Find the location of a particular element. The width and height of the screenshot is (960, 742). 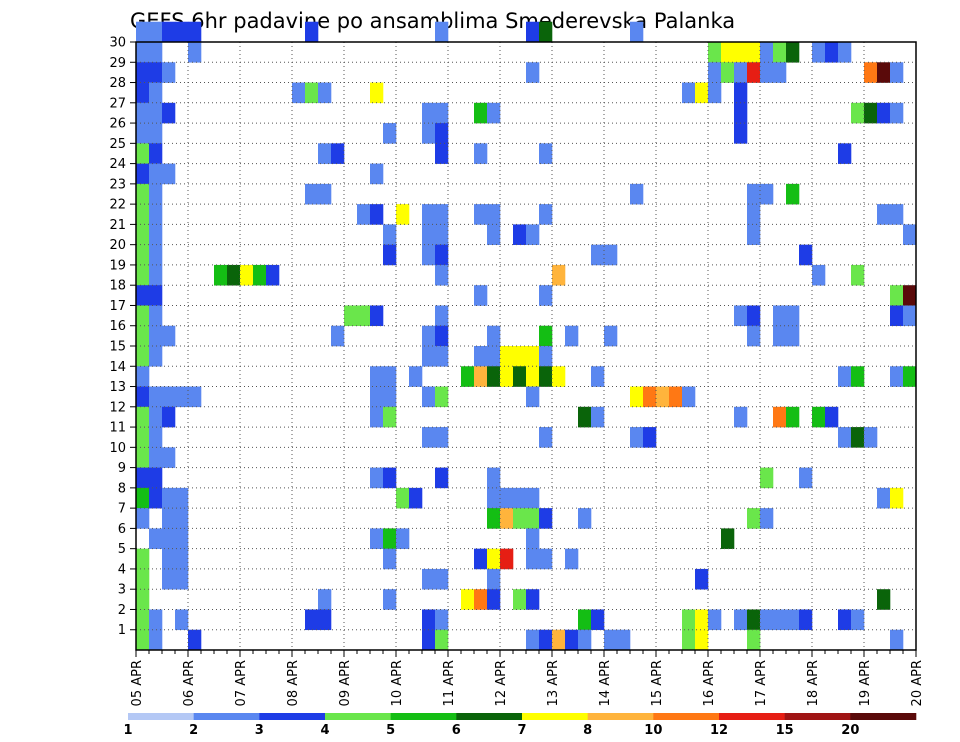

x-tick-label: 10 APR is located at coordinates (397, 683).